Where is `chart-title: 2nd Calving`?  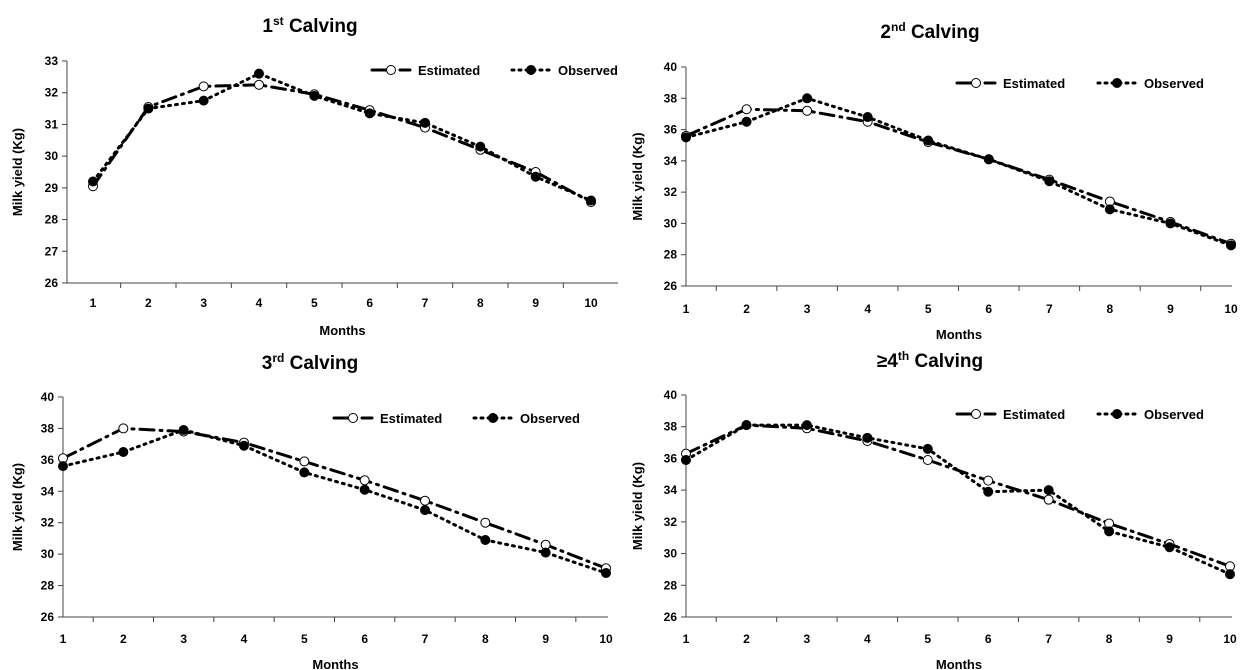 chart-title: 2nd Calving is located at coordinates (929, 31).